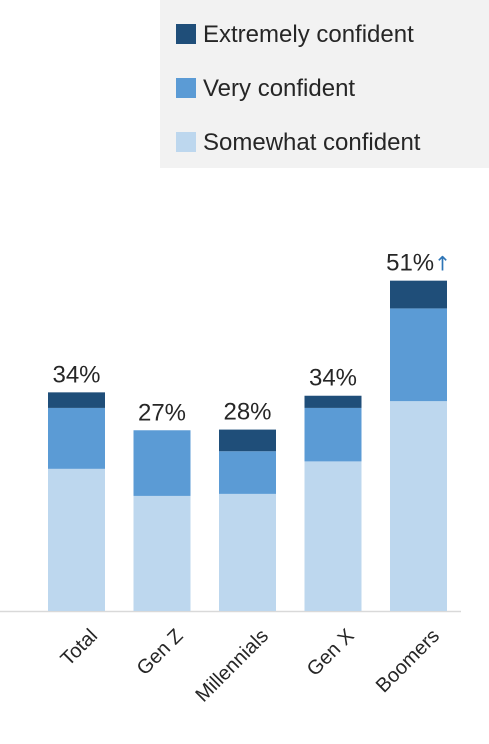 The height and width of the screenshot is (744, 489). Describe the element at coordinates (186, 88) in the screenshot. I see `legend-swatch-very` at that location.